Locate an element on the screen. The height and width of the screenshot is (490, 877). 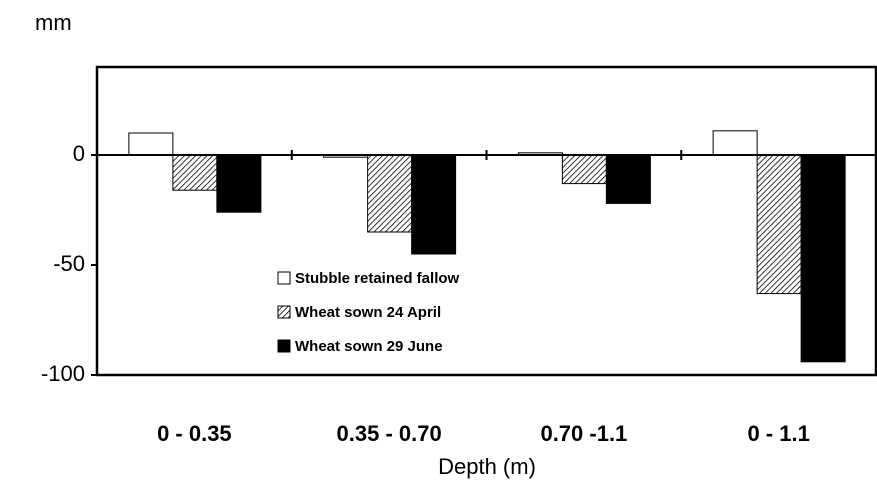
legend-label: Stubble retained fallow is located at coordinates (377, 278).